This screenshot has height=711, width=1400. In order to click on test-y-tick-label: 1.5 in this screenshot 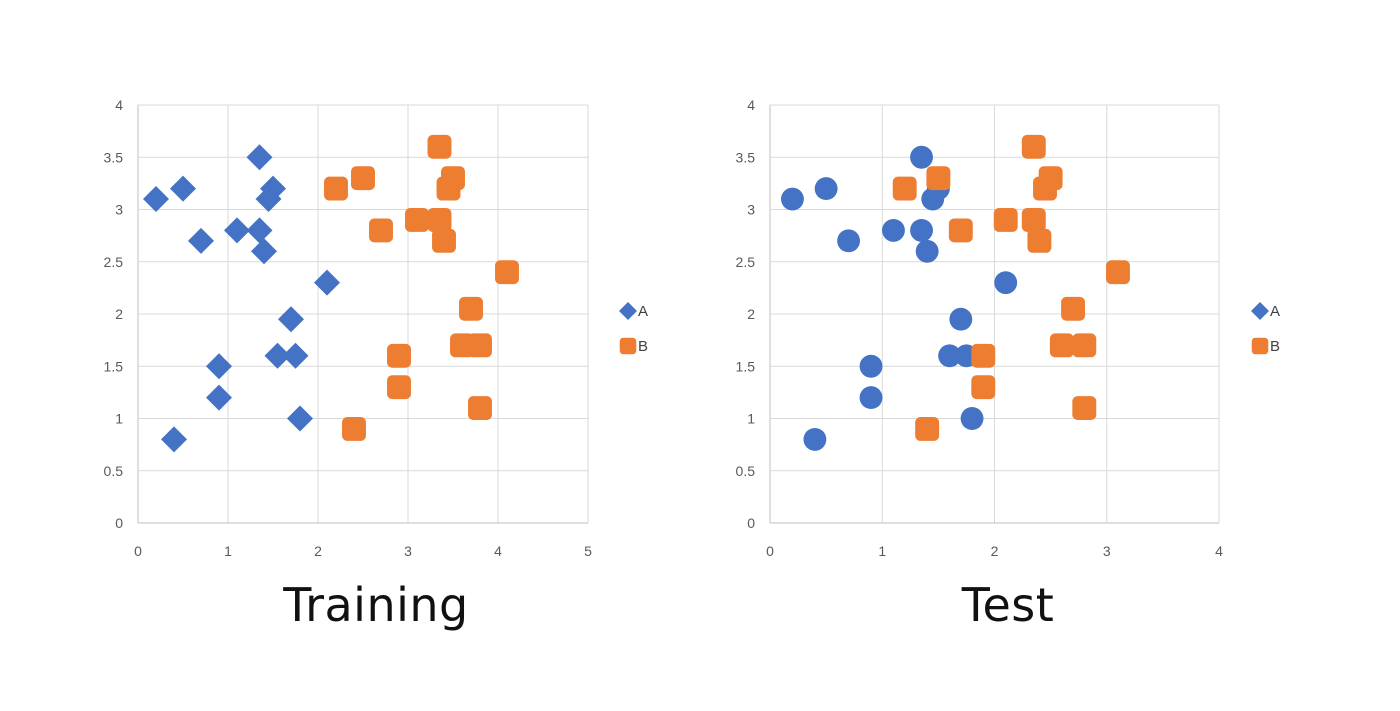, I will do `click(746, 366)`.